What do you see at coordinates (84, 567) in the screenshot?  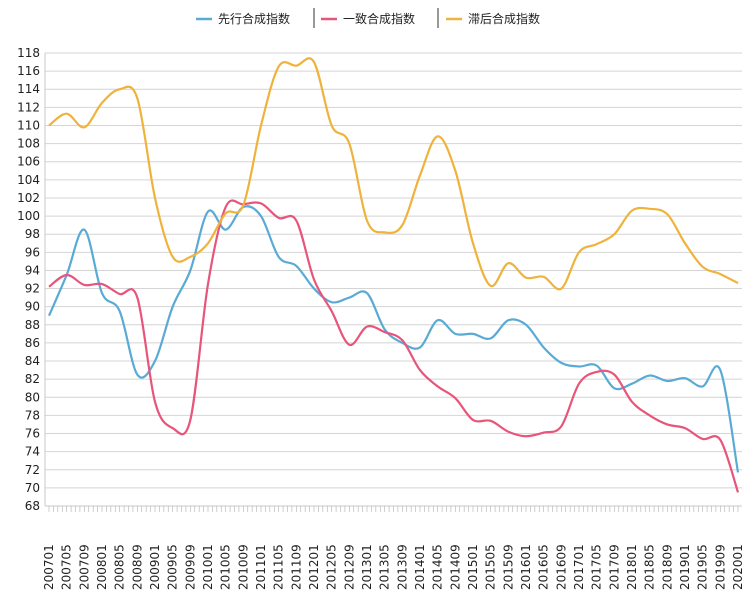 I see `x-tick-label: 200709` at bounding box center [84, 567].